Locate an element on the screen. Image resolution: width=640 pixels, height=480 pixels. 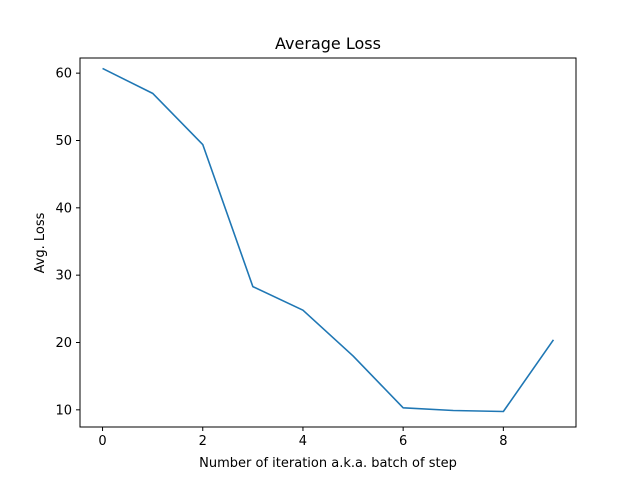
y-tick-label: 30 is located at coordinates (63, 276).